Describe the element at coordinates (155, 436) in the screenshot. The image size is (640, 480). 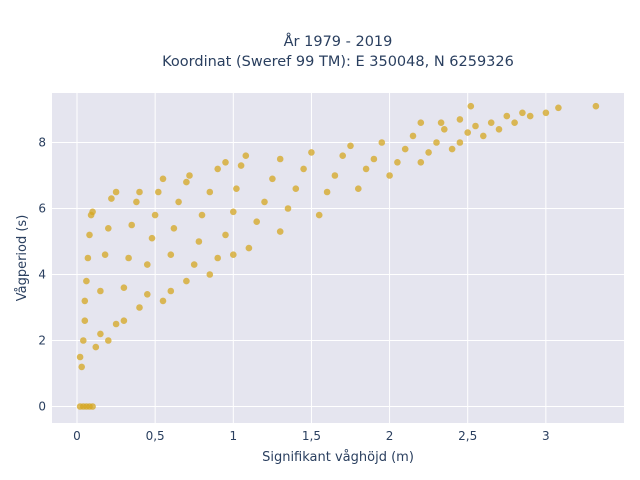
I see `x-tick-label: 0,5` at that location.